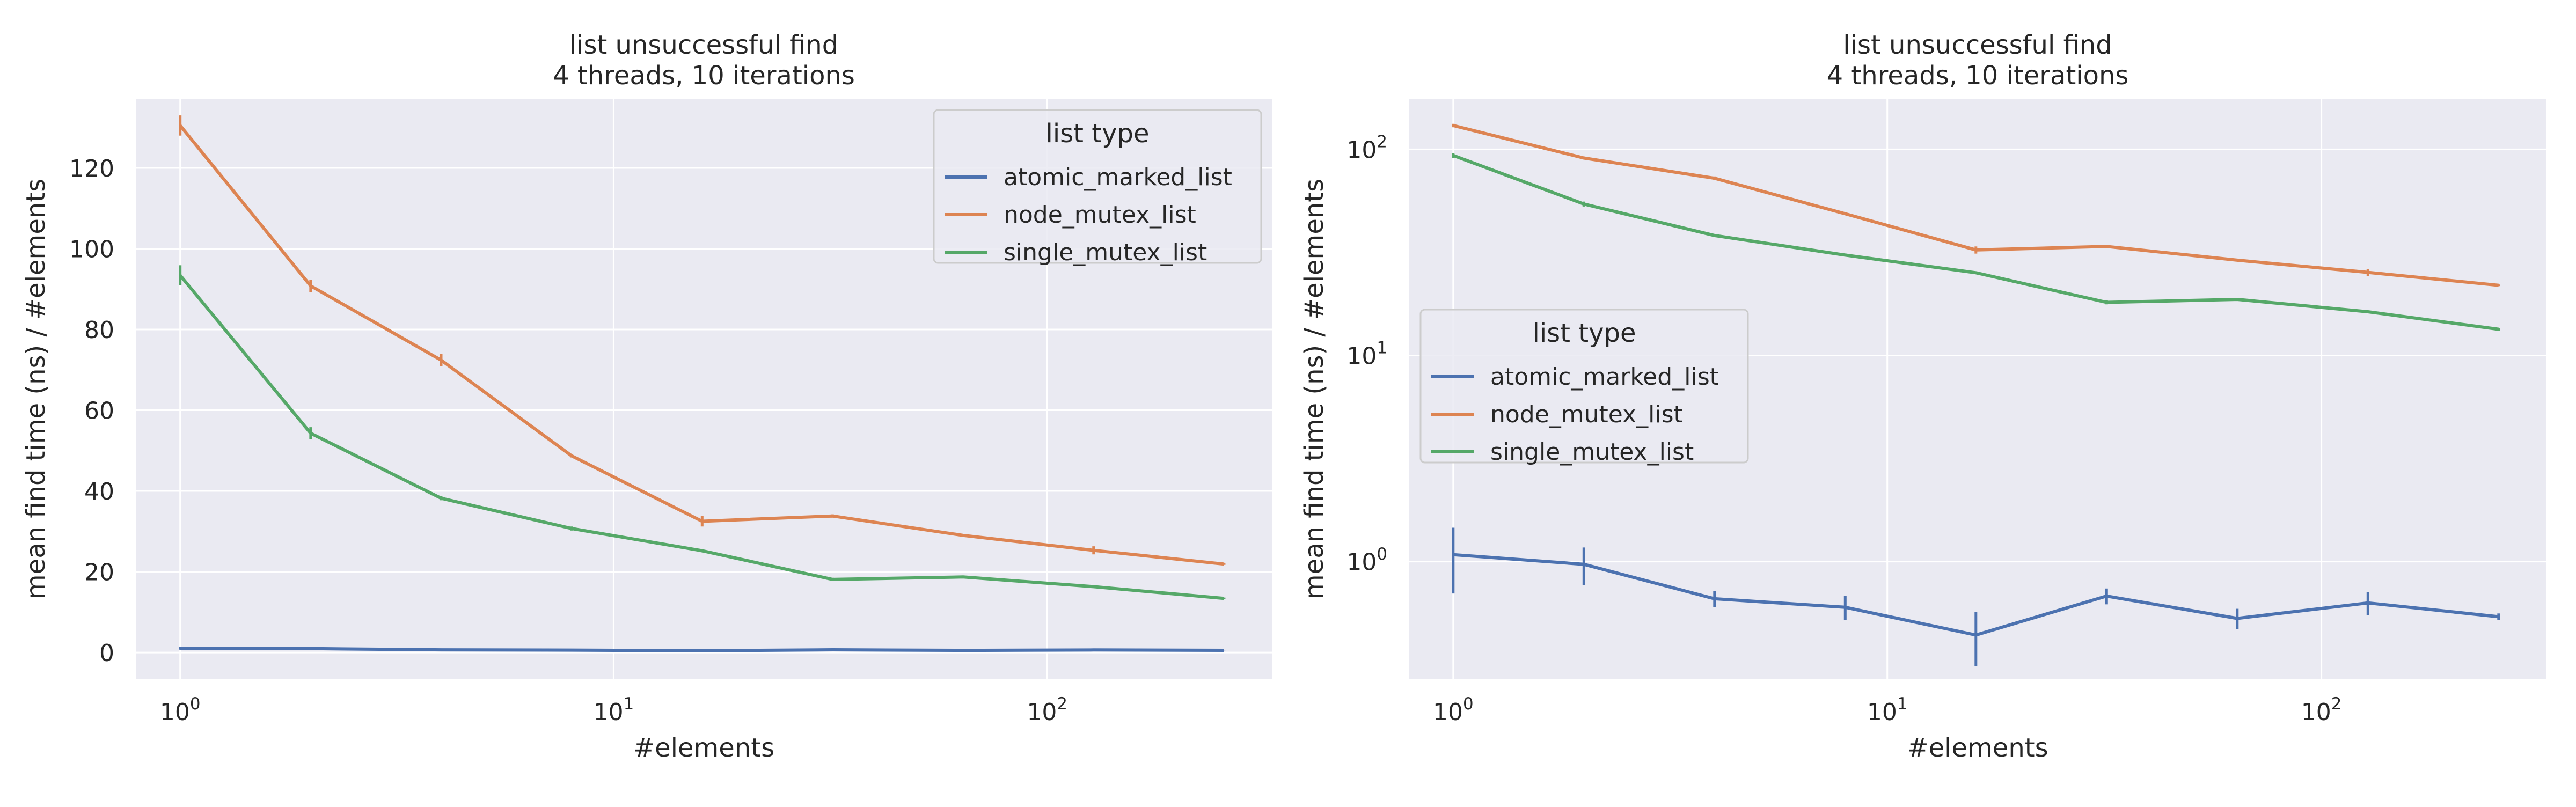 This screenshot has height=807, width=2576. I want to click on y-tick-label: 0, so click(106, 654).